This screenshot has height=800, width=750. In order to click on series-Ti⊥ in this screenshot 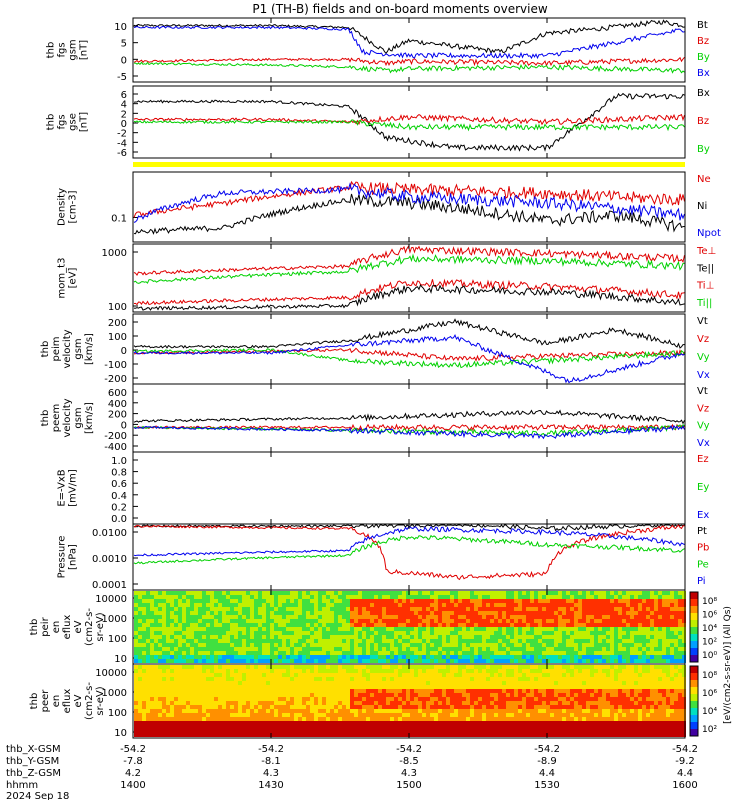, I will do `click(409, 260)`.